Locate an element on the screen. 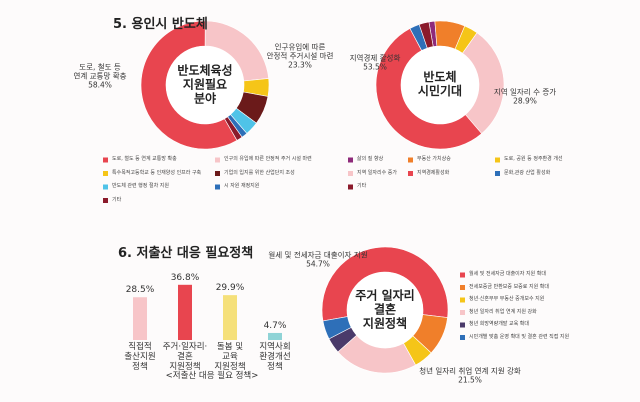  legend-label: 청년 희망역량개발 교육 확대 is located at coordinates (499, 324).